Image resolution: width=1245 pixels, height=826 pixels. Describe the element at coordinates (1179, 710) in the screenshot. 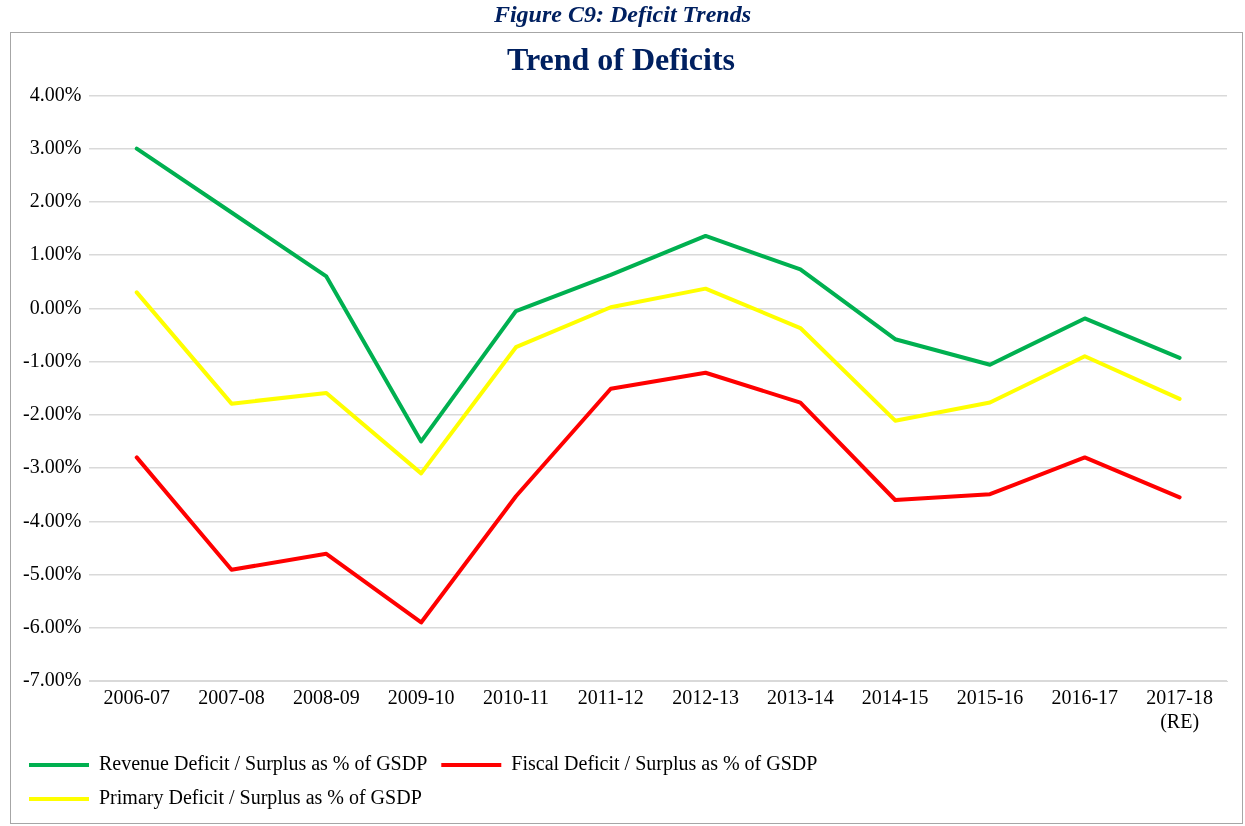

I see `x-tick-label: 2017-18 (RE)` at that location.